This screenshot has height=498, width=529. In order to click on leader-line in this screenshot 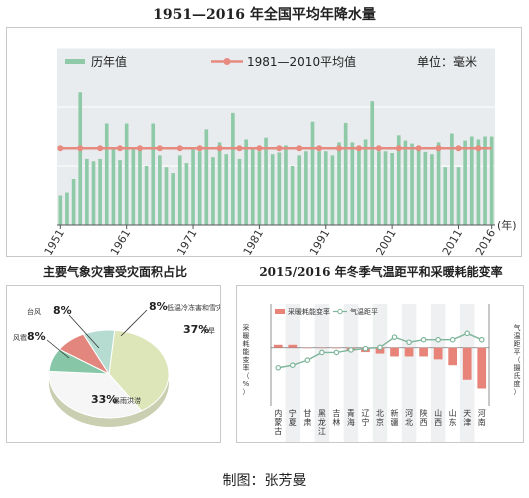, I will do `click(58, 349)`.